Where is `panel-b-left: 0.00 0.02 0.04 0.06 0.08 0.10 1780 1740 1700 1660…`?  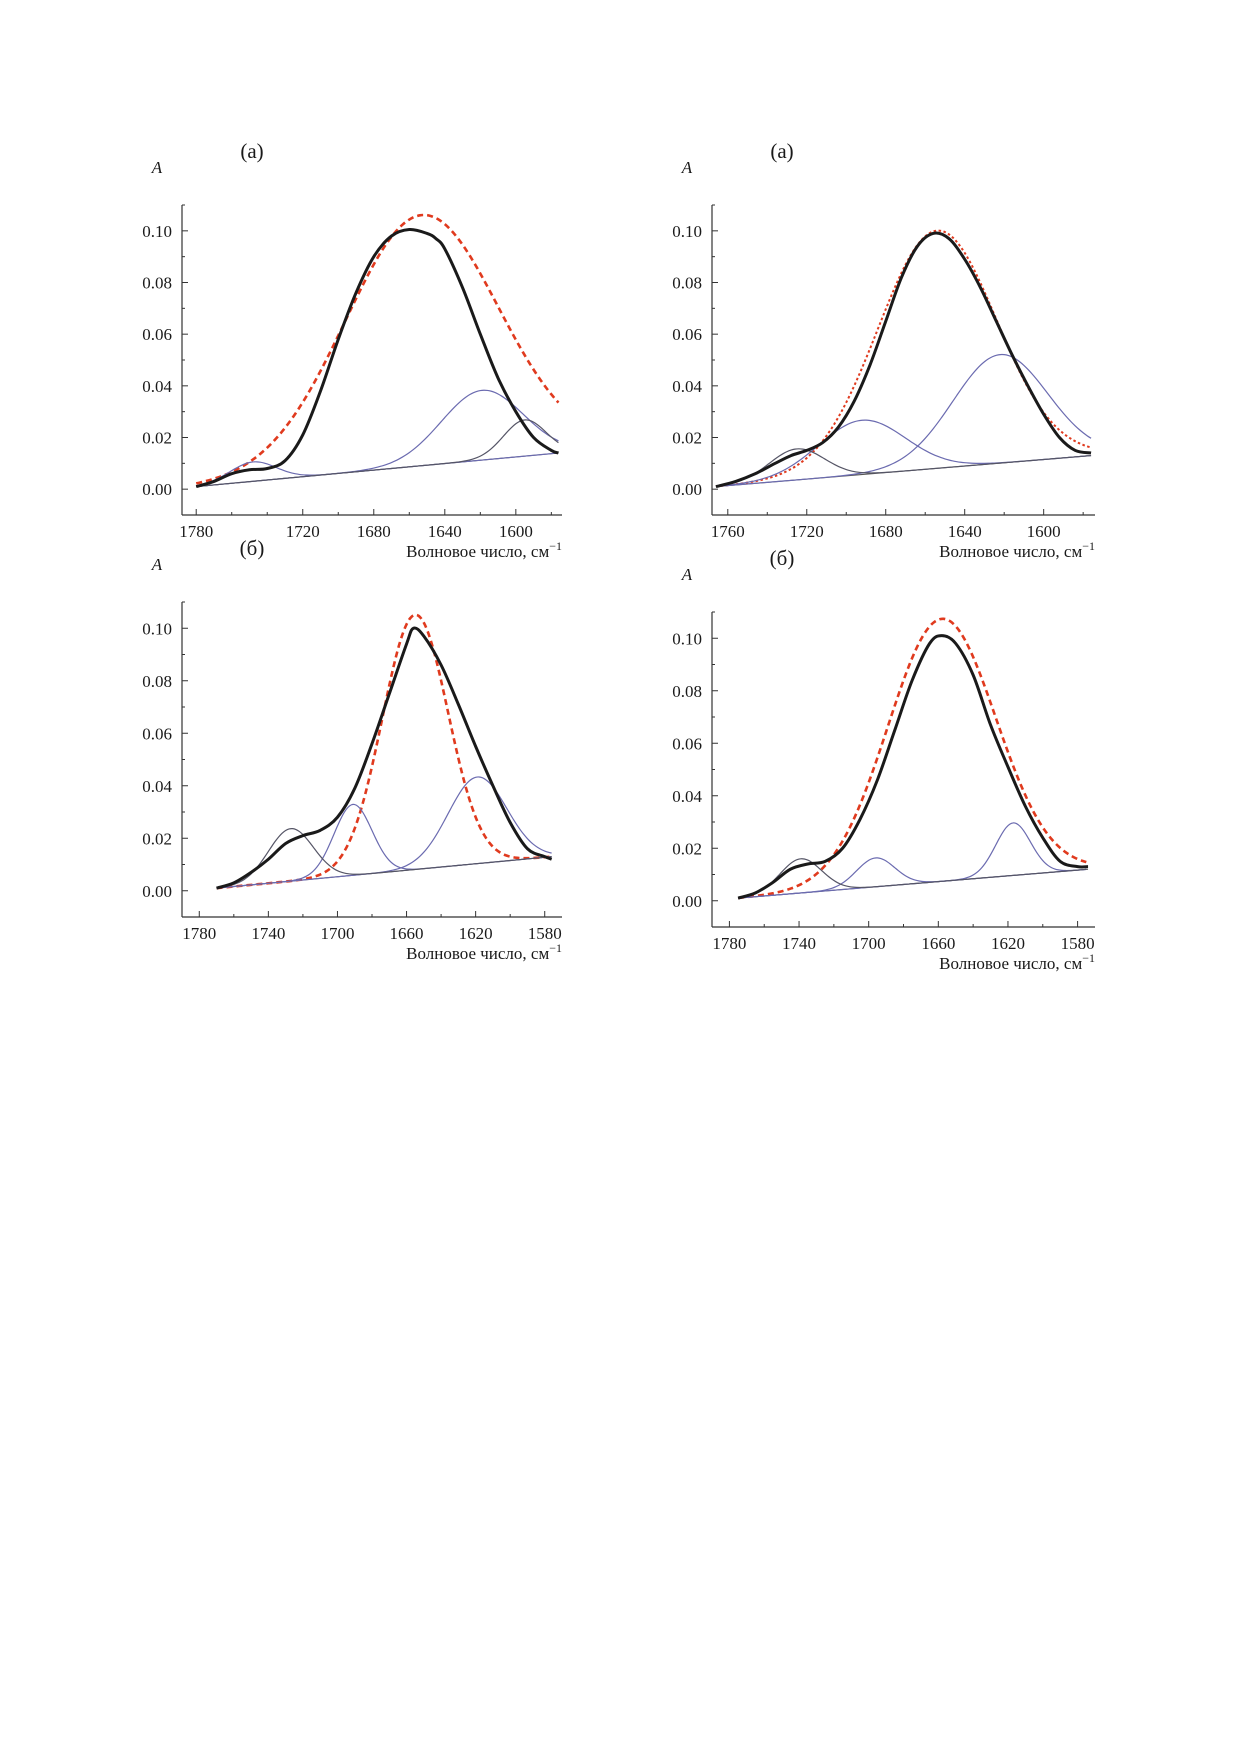
panel-b-left: 0.00 0.02 0.04 0.06 0.08 0.10 1780 1740 1700 1660… is located at coordinates (352, 749).